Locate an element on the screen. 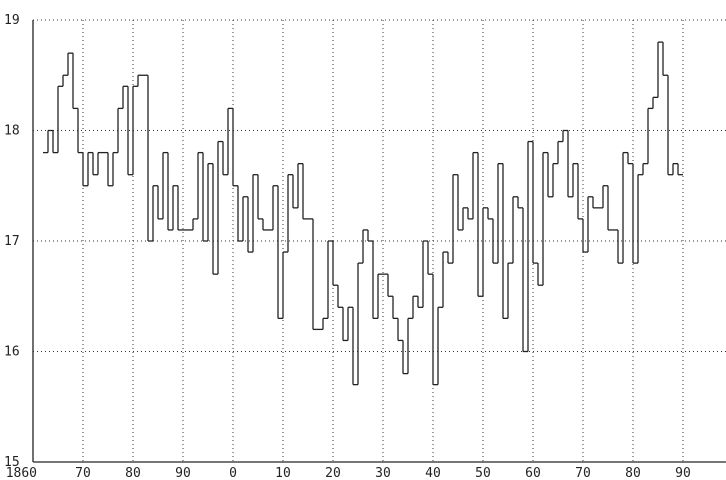  x-tick-label: 1860 is located at coordinates (21, 473).